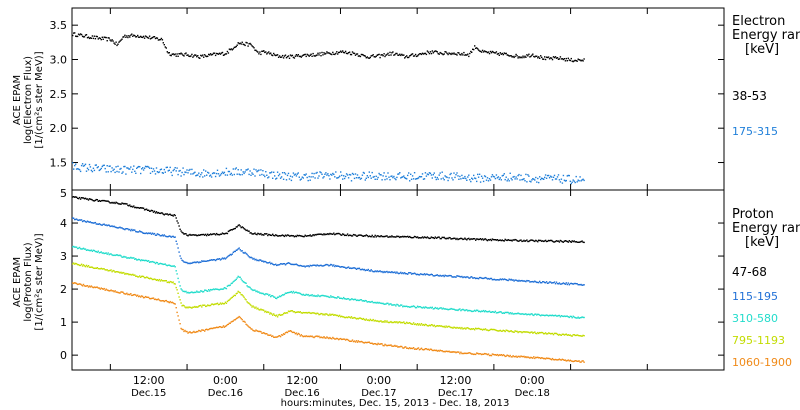  Describe the element at coordinates (63, 289) in the screenshot. I see `proton-ytick-label-2: 2` at that location.